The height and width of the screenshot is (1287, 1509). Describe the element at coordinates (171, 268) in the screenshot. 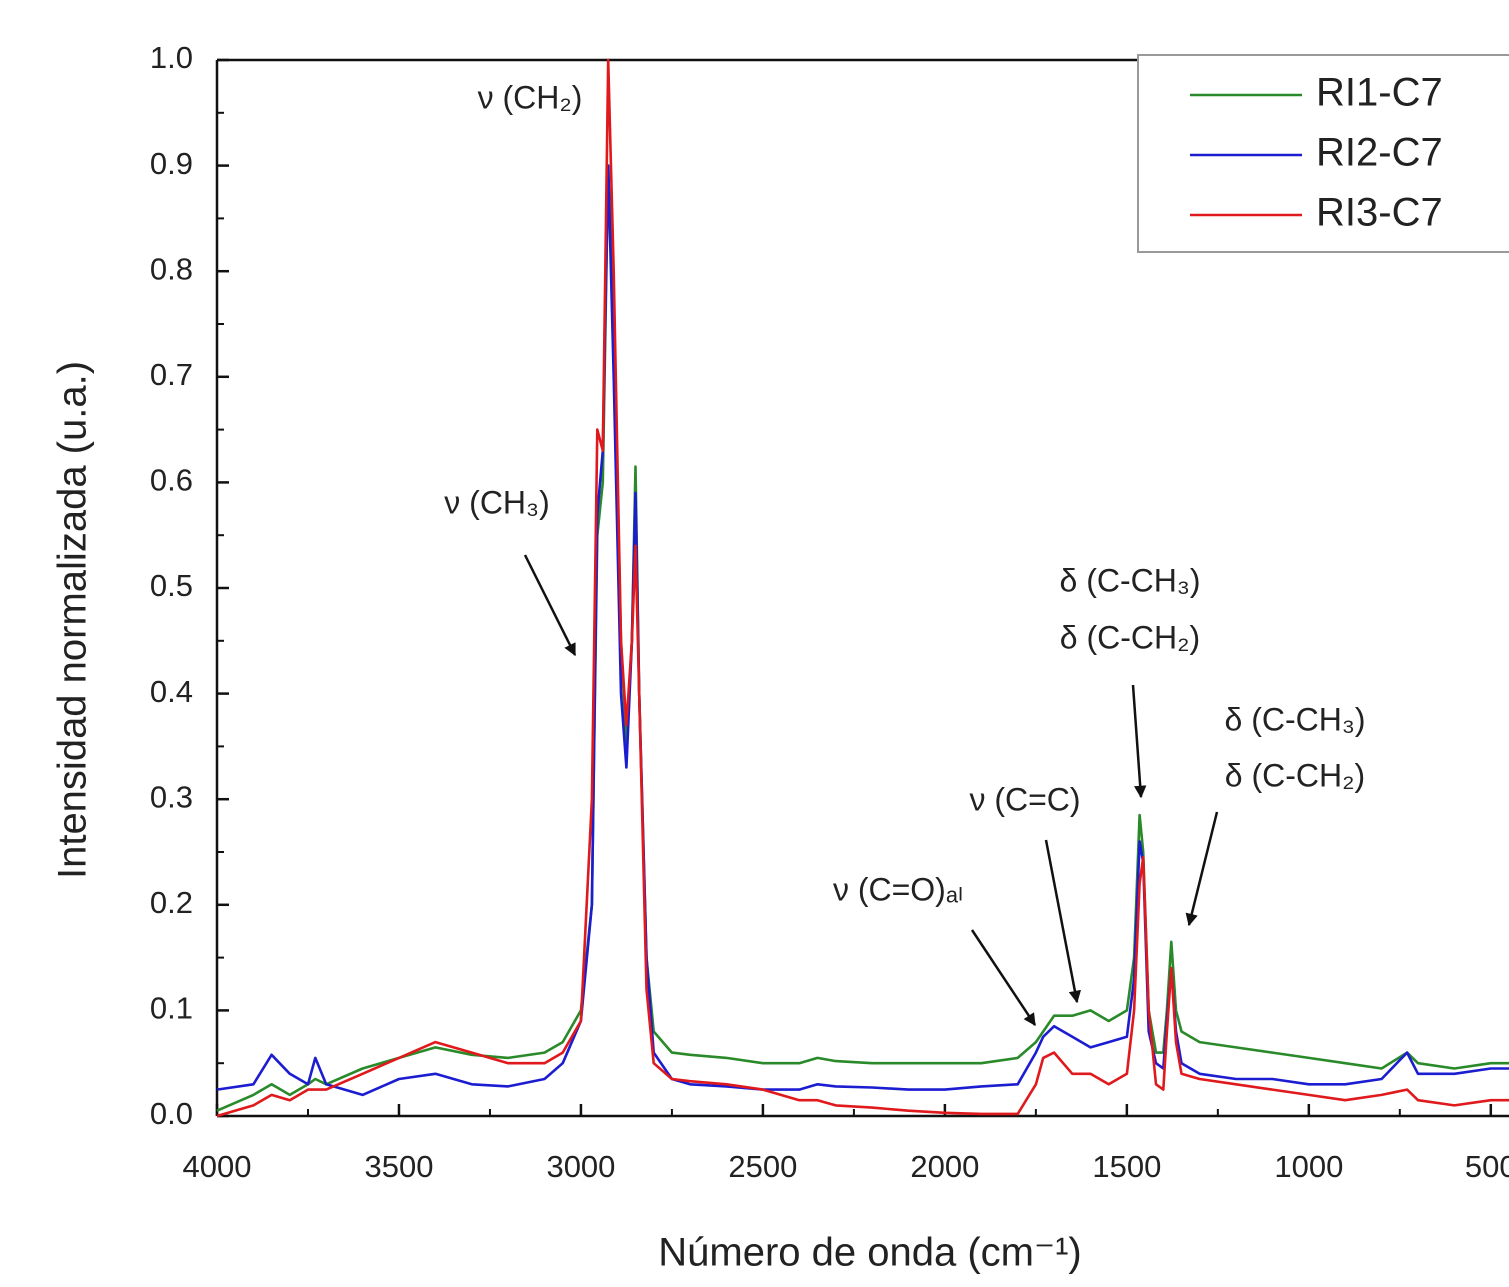

I see `y-tick-label: 0.8` at that location.